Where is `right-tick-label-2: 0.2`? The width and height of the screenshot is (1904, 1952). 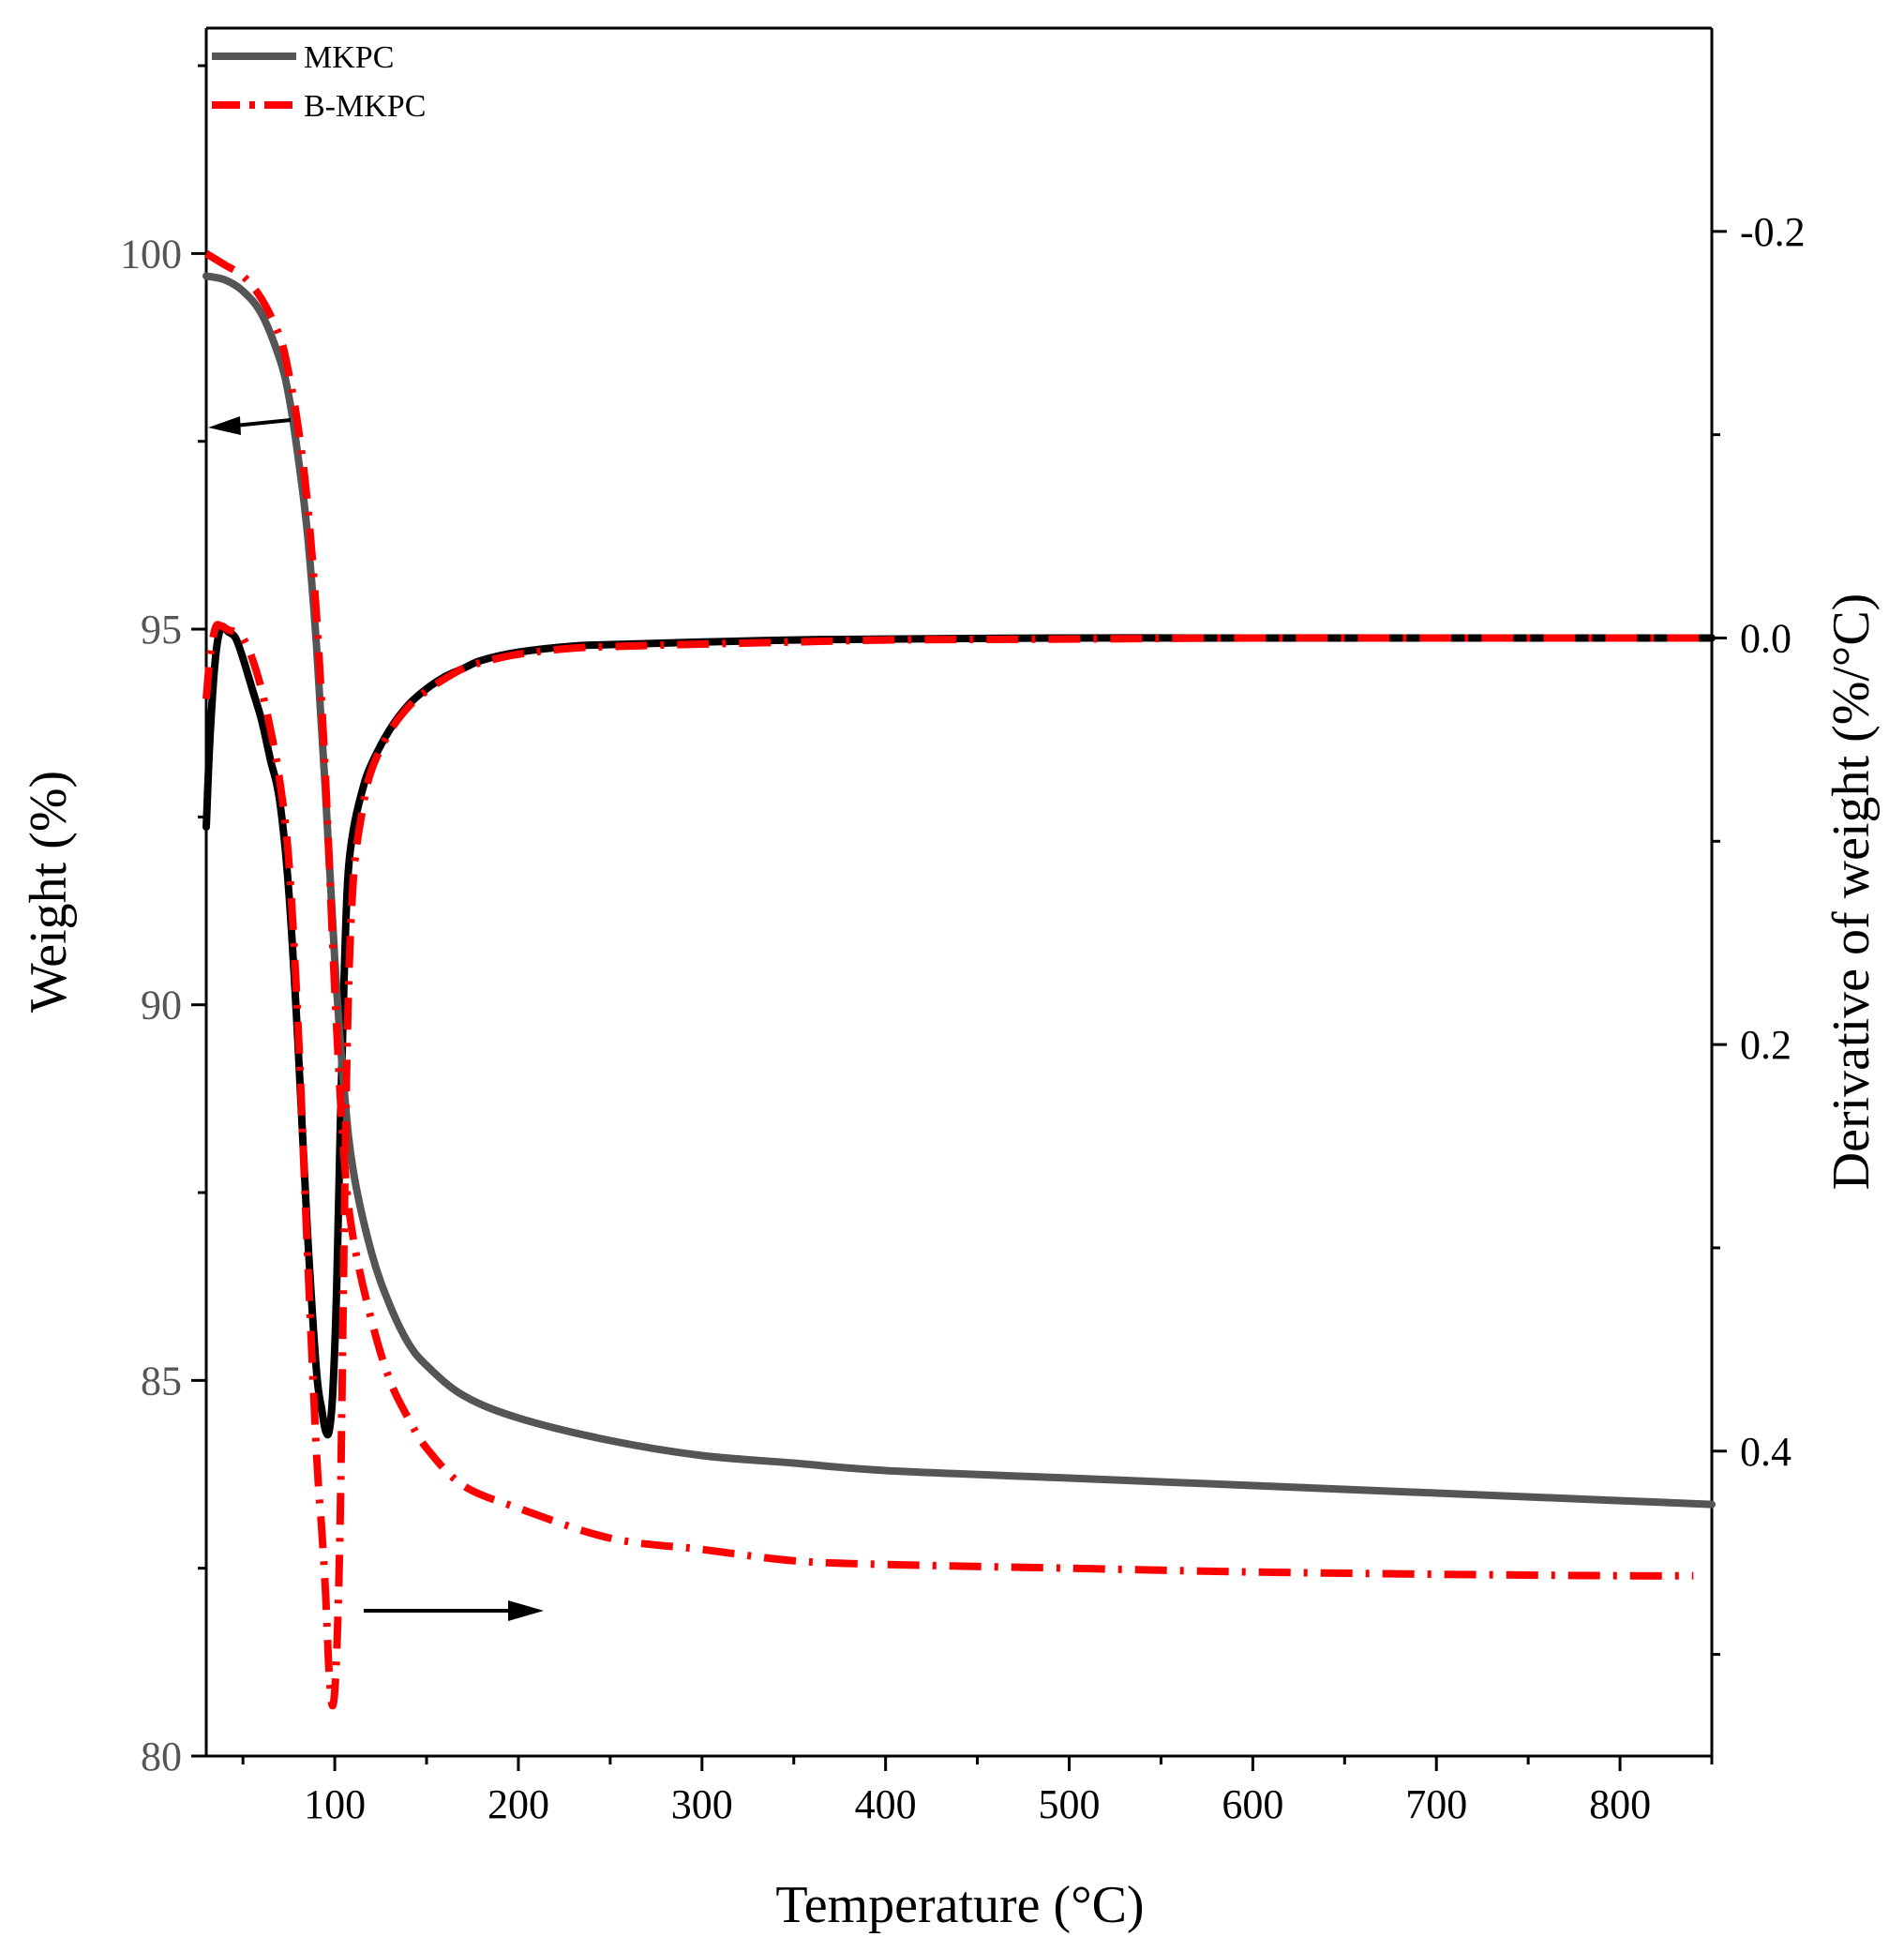
right-tick-label-2: 0.2 is located at coordinates (1766, 1045).